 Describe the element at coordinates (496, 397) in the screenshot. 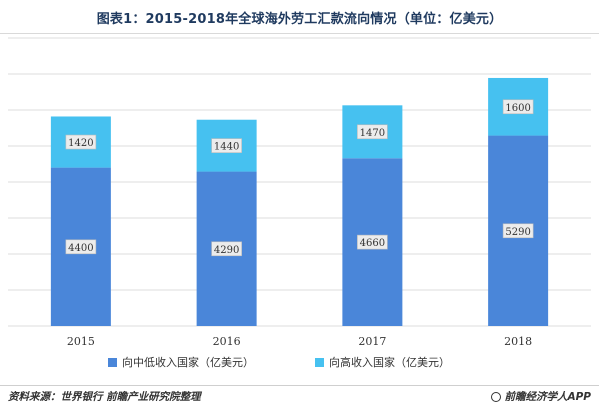

I see `brand-logo-icon` at that location.